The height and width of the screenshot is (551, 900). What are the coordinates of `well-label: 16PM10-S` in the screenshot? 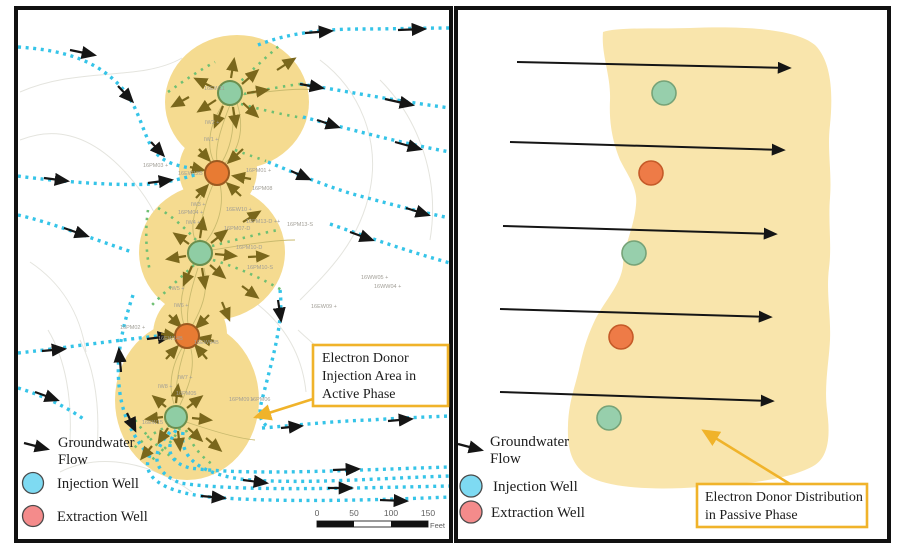 It's located at (260, 268).